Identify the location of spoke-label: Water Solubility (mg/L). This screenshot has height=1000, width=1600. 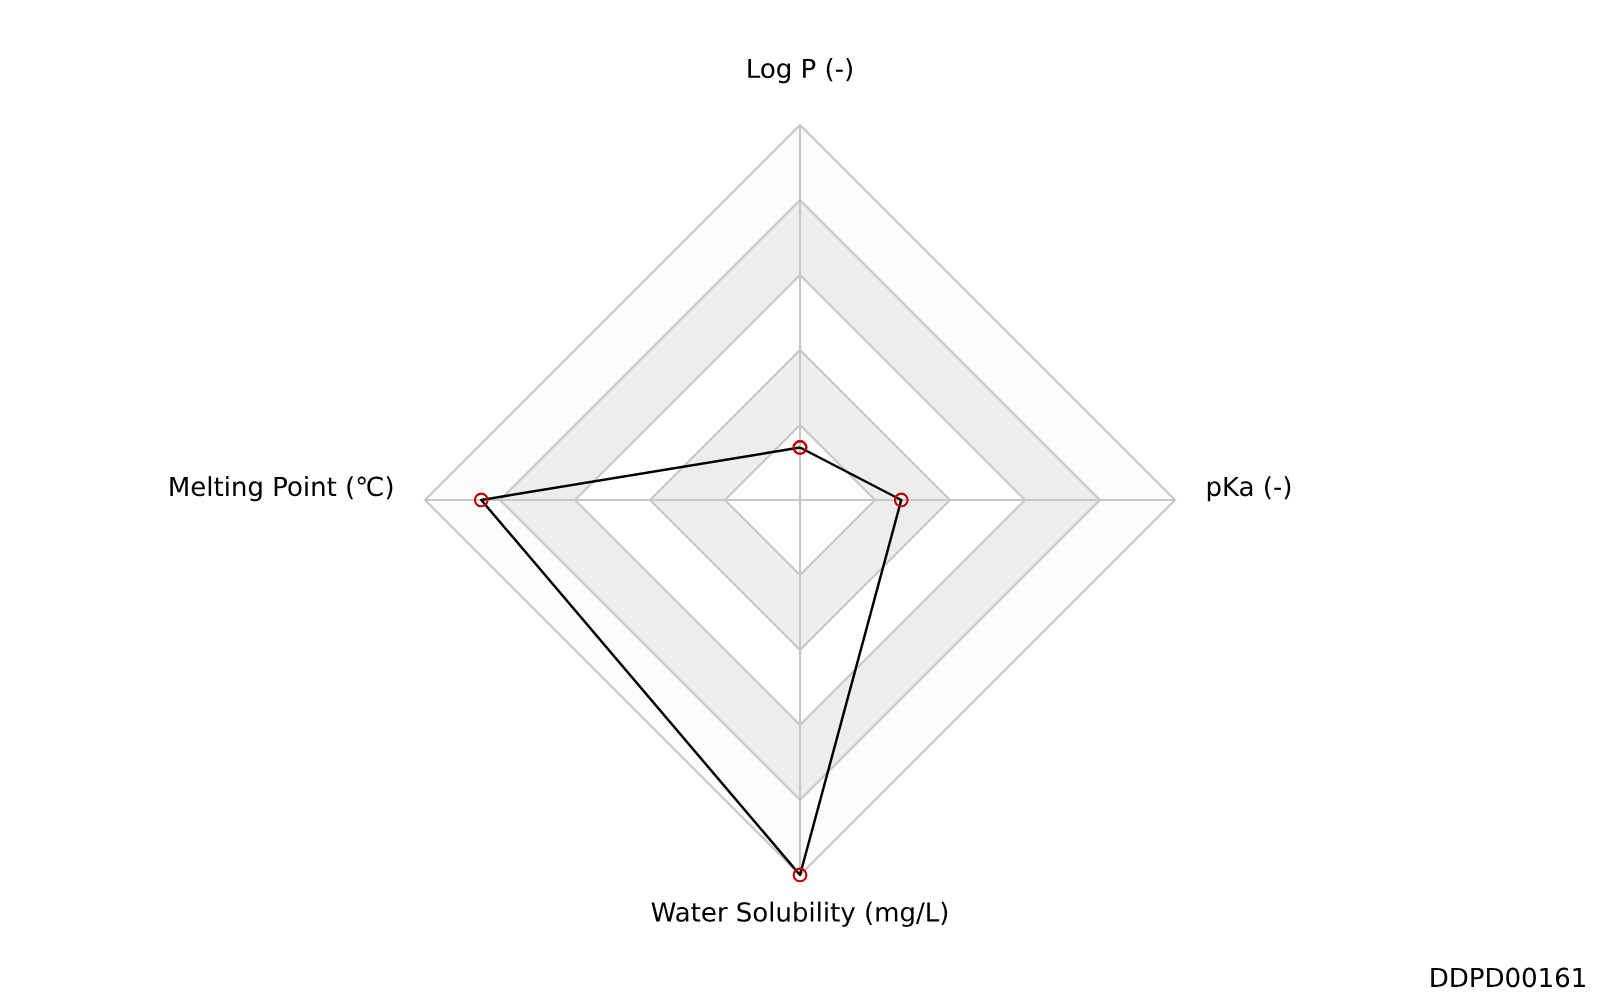
(799, 914).